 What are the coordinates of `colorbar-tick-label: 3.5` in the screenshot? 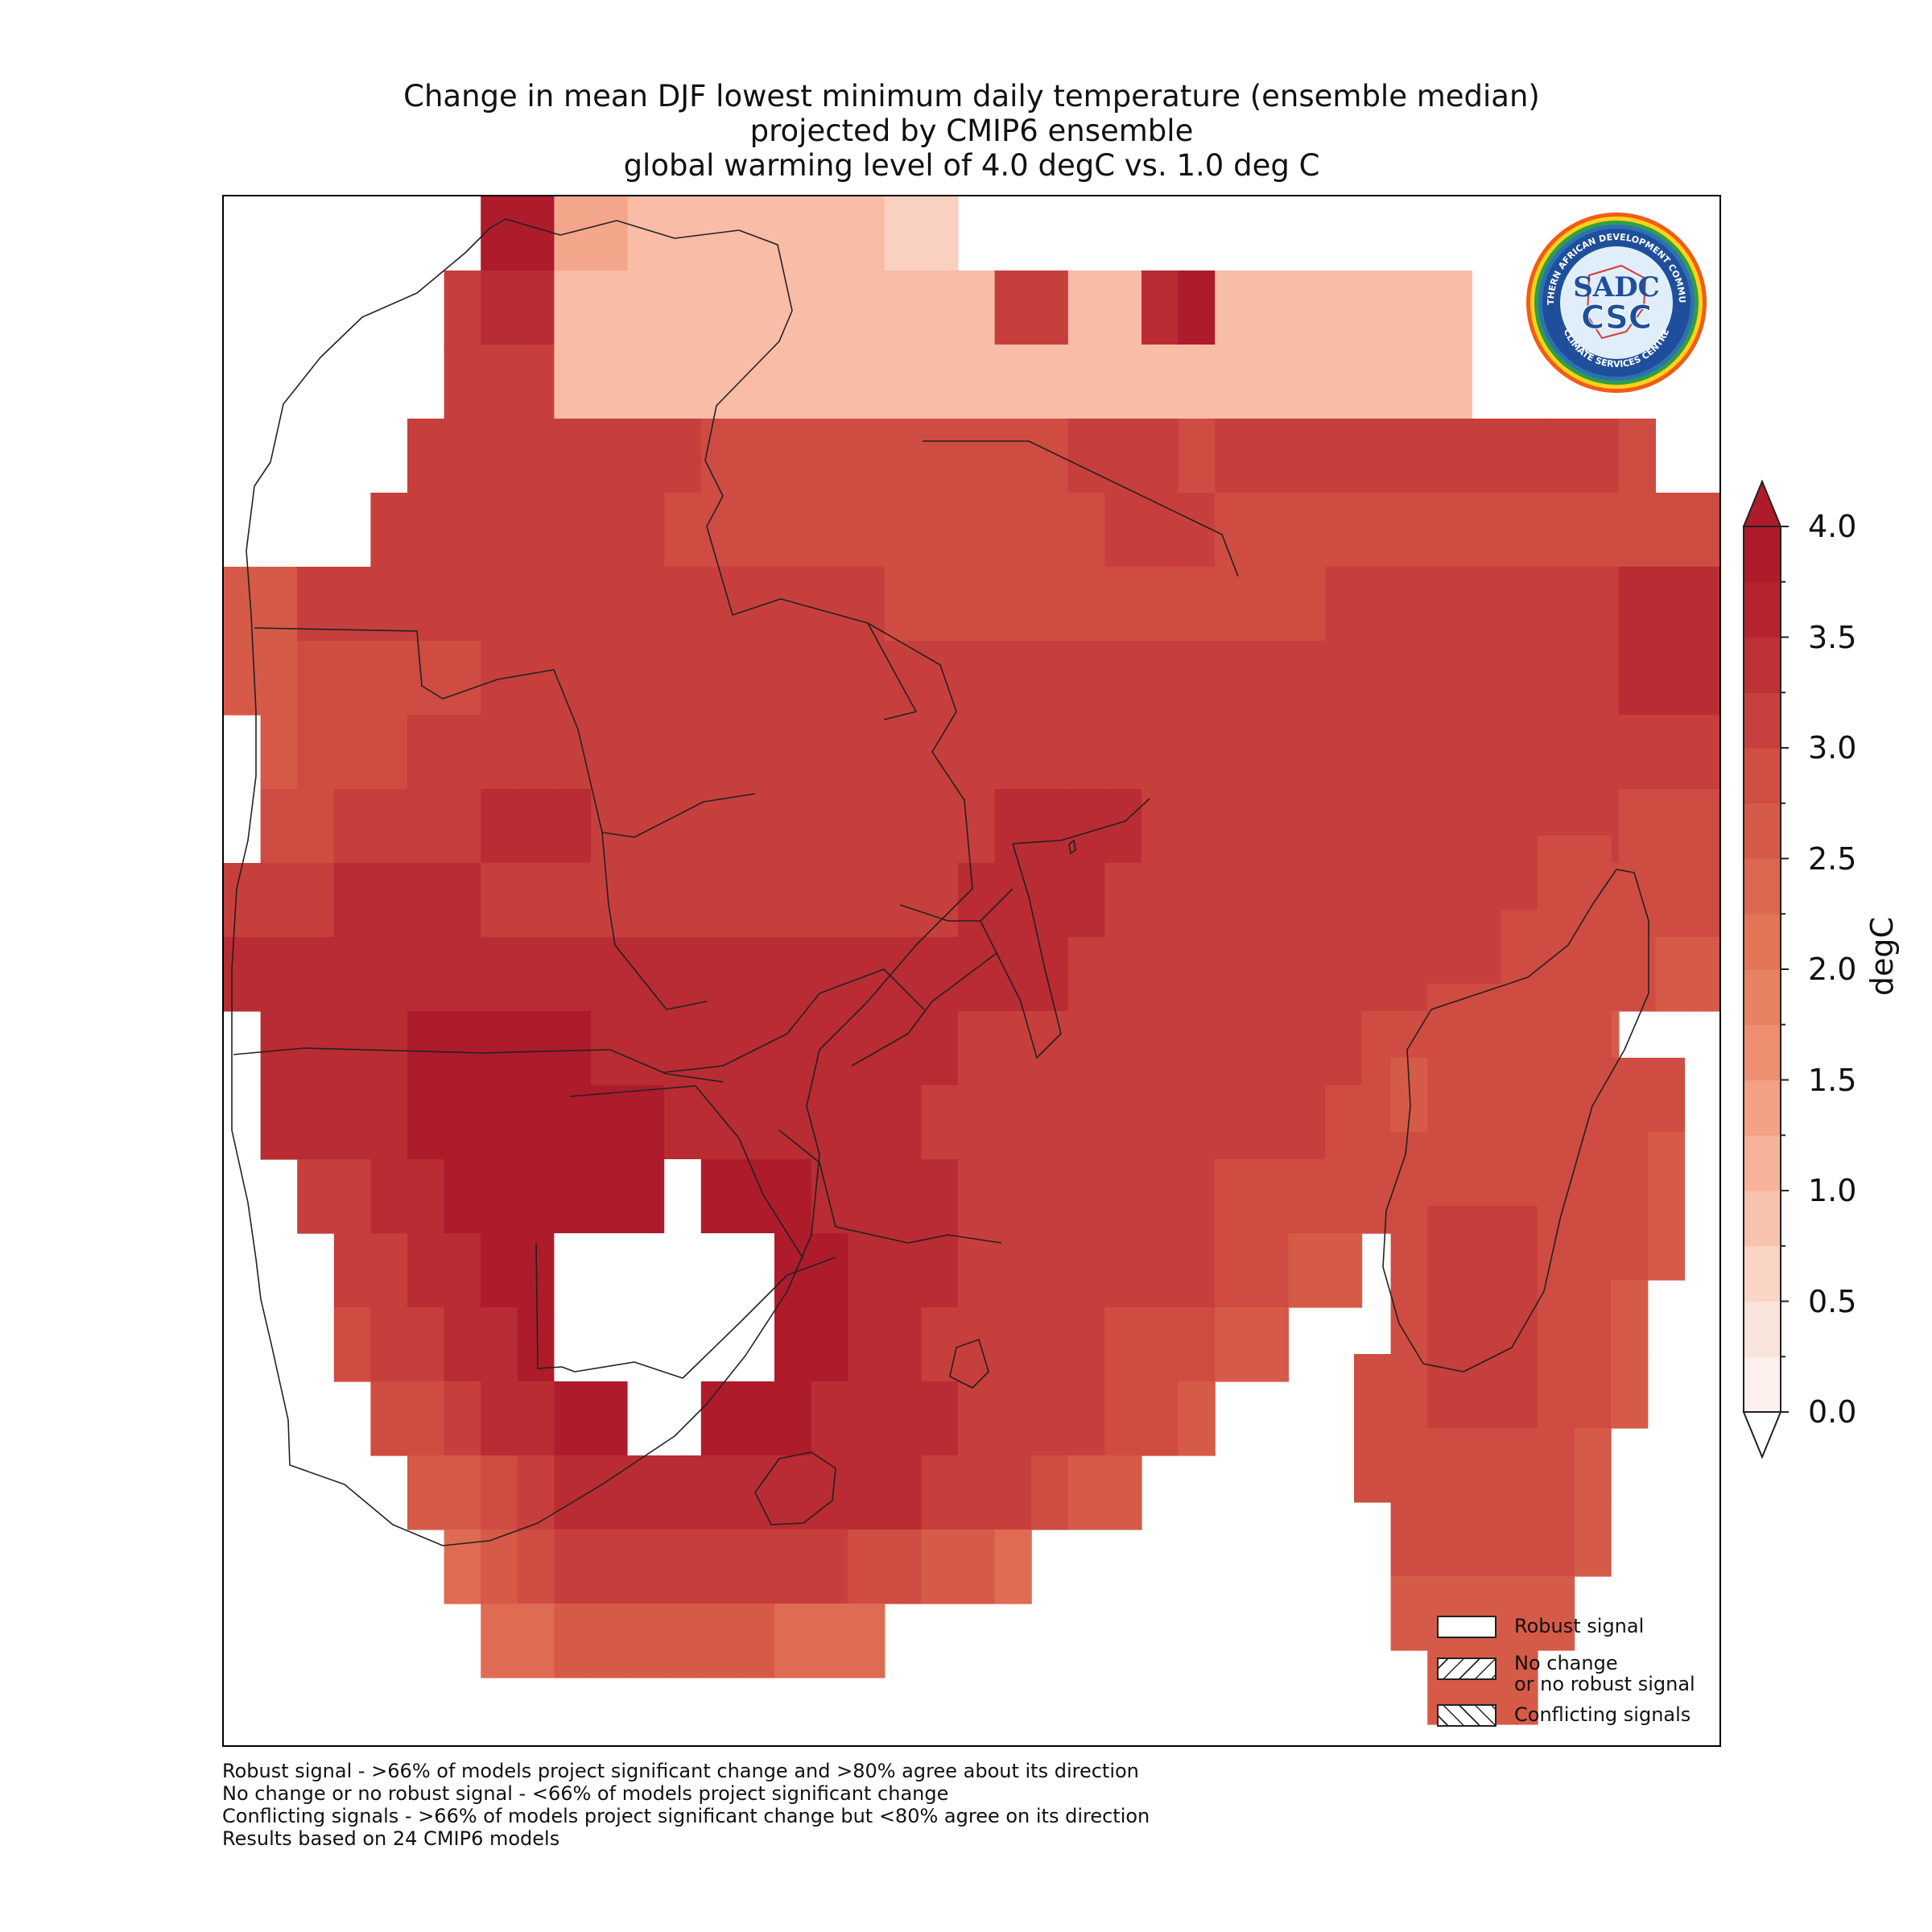 It's located at (1832, 637).